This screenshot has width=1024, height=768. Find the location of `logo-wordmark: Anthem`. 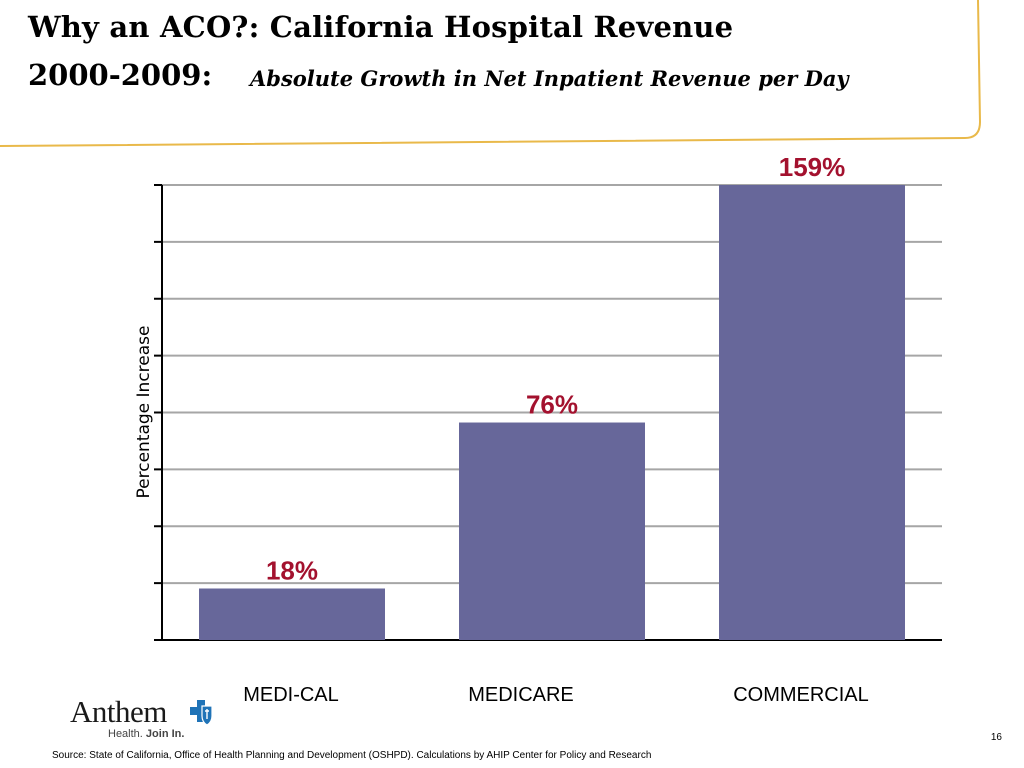

logo-wordmark: Anthem is located at coordinates (118, 711).